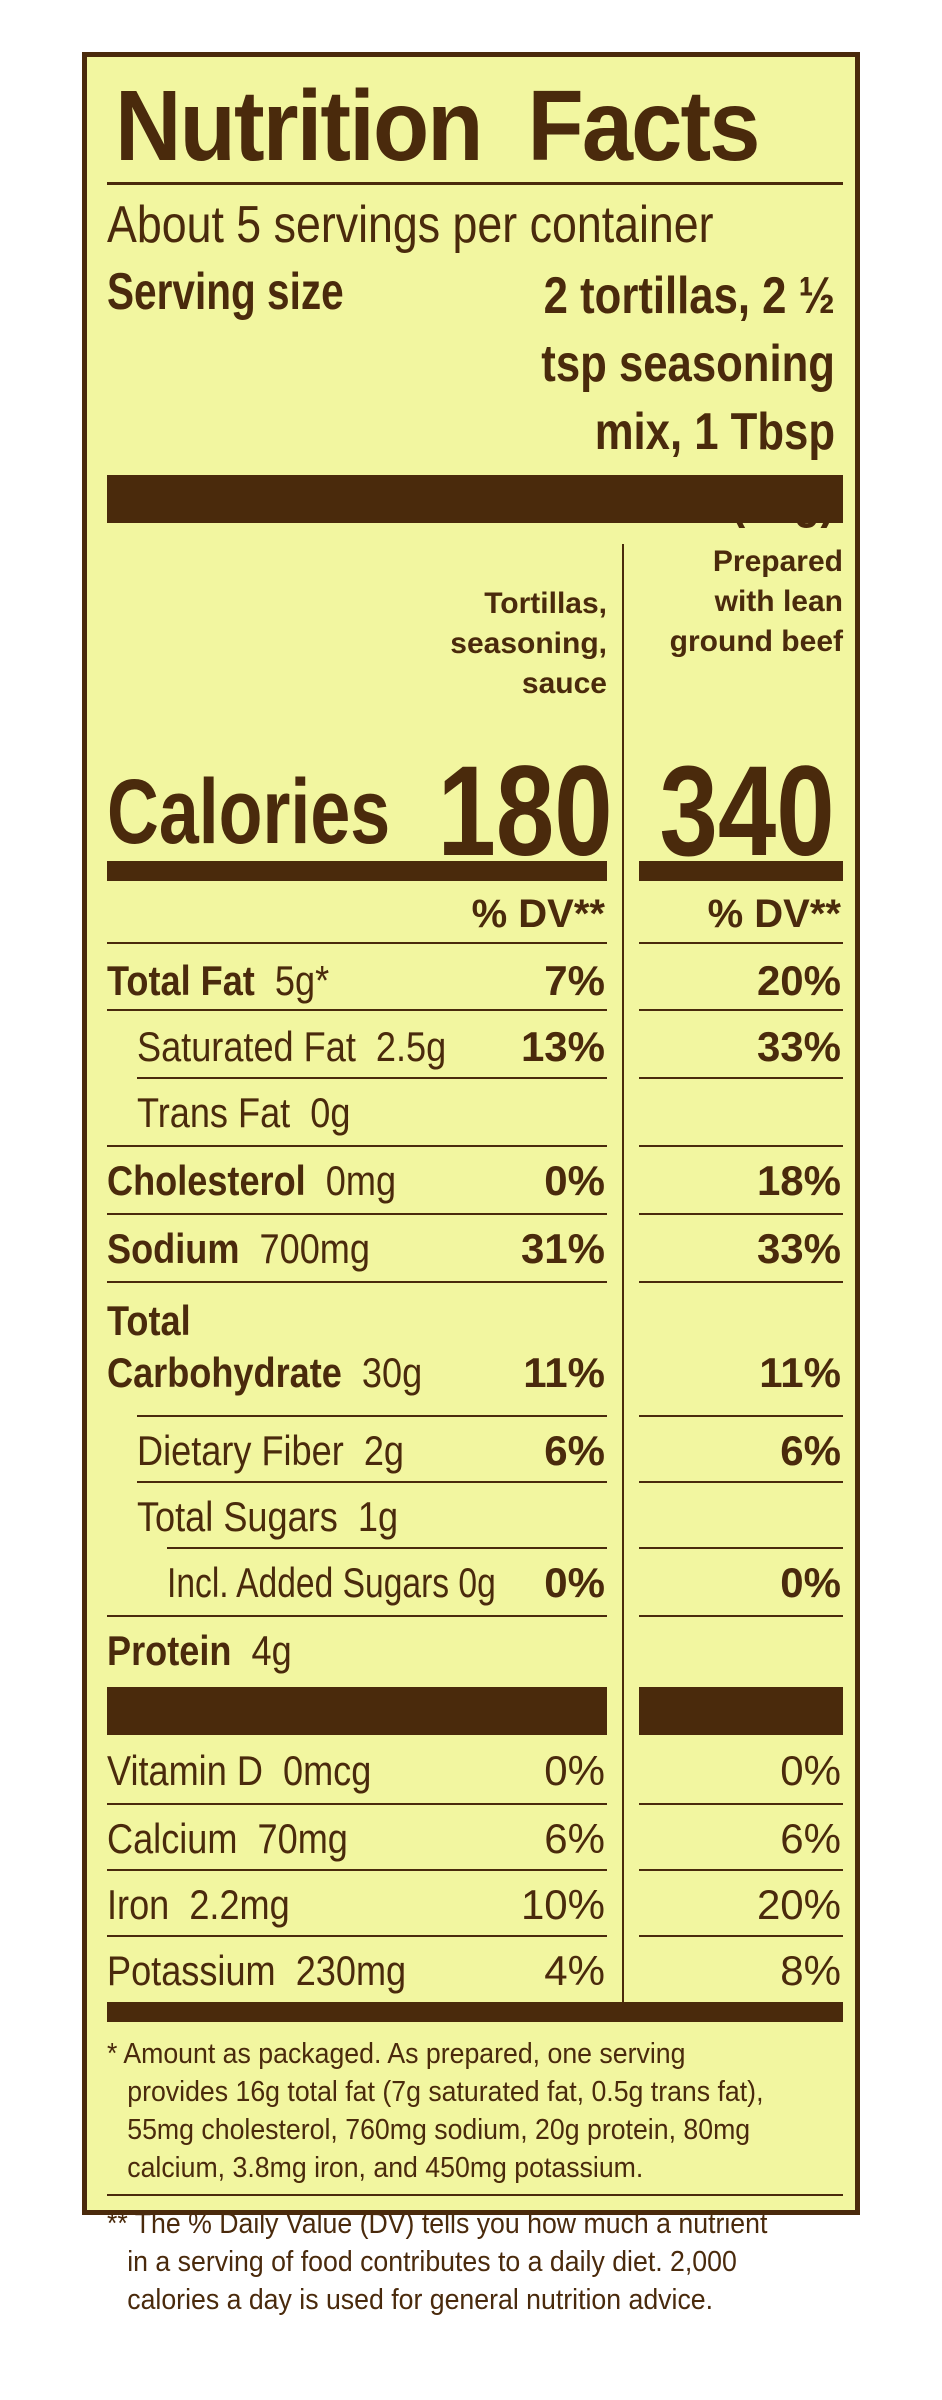 This screenshot has height=2400, width=942. I want to click on thick-bar-vitamins-right, so click(741, 1711).